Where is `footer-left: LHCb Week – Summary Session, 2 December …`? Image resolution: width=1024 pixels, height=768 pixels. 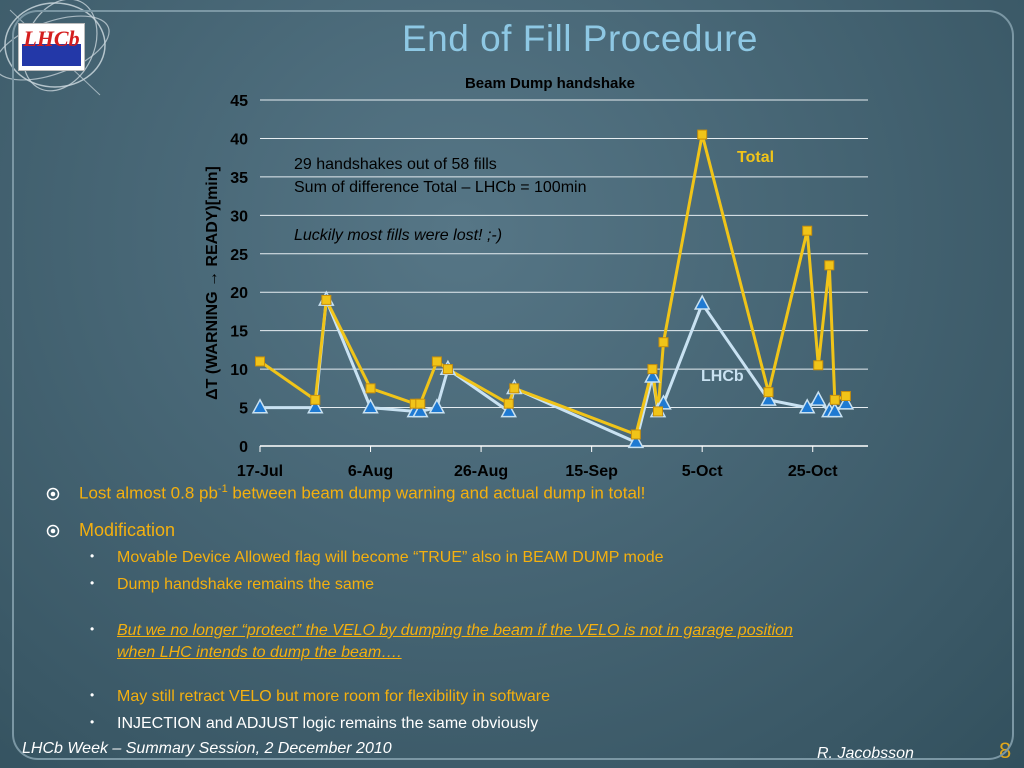
footer-left: LHCb Week – Summary Session, 2 December … is located at coordinates (207, 748).